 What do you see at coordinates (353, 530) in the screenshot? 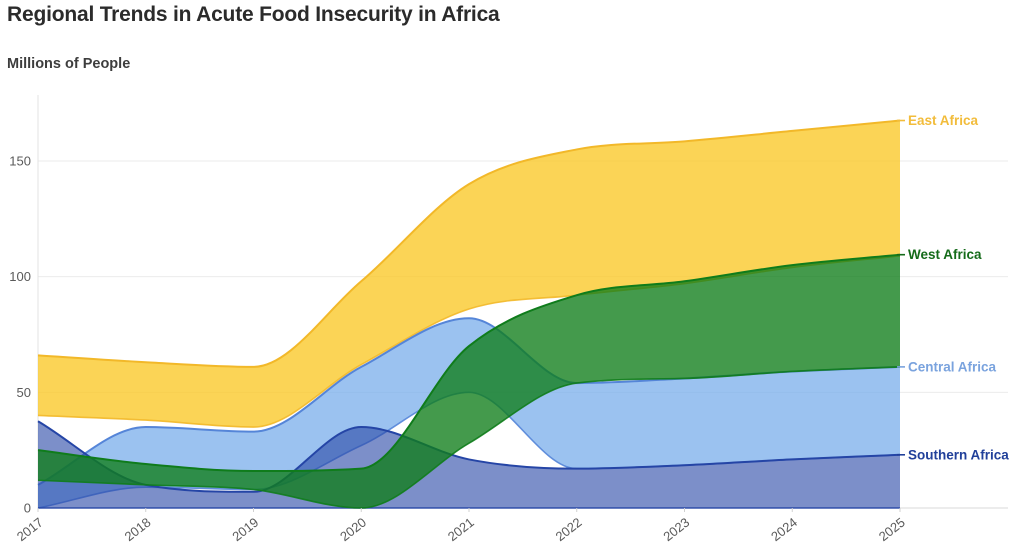
I see `x-axis-tick-label: 2020` at bounding box center [353, 530].